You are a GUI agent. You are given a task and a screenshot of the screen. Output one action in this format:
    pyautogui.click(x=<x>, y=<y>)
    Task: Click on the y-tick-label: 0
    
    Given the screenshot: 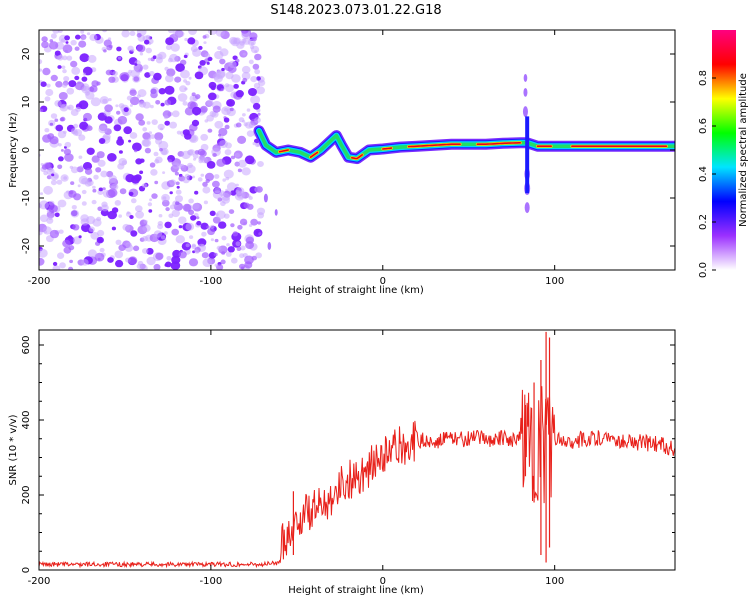 What is the action you would take?
    pyautogui.click(x=26, y=150)
    